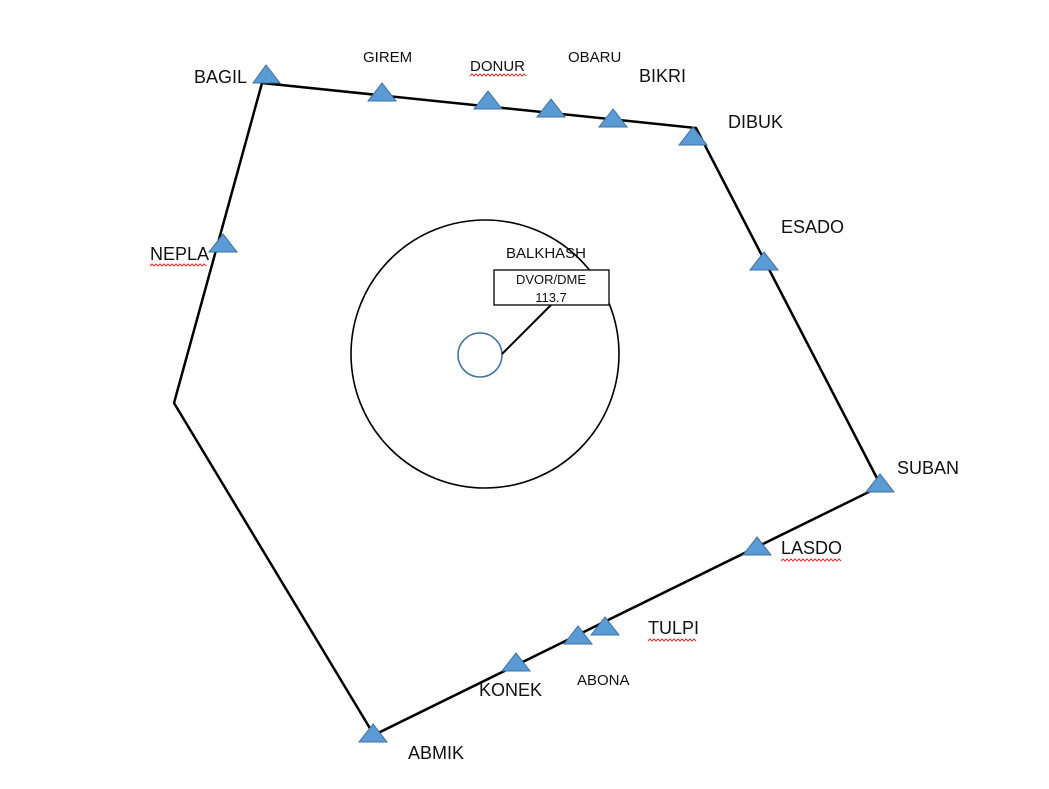 The height and width of the screenshot is (789, 1049). What do you see at coordinates (178, 265) in the screenshot?
I see `spellcheck-underline-nepla` at bounding box center [178, 265].